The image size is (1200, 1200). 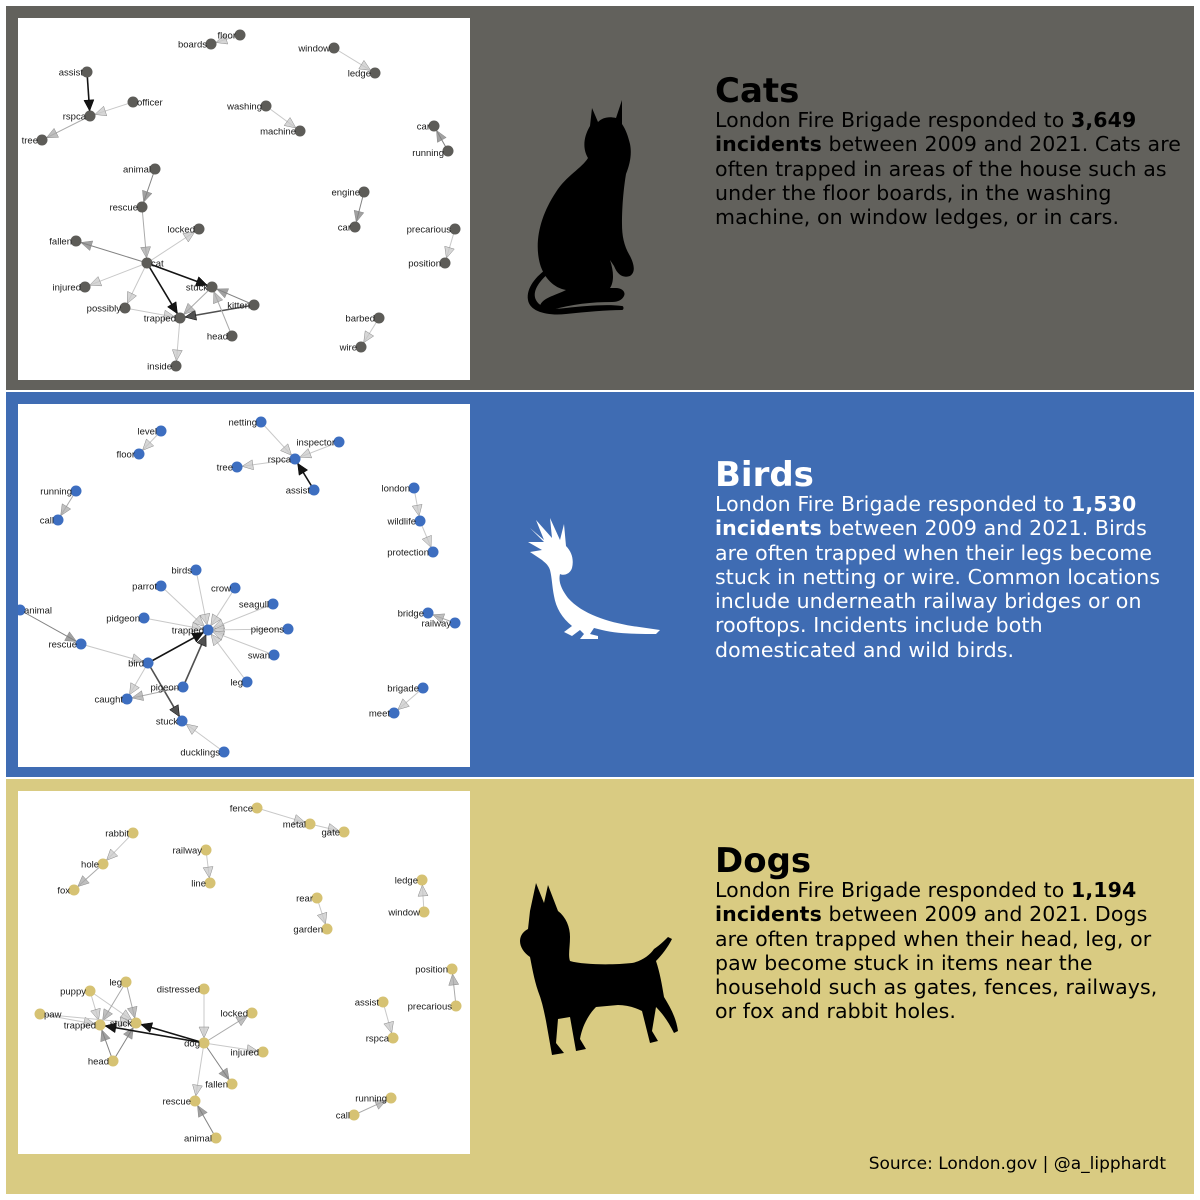 I want to click on node-label-position: position, so click(x=424, y=264).